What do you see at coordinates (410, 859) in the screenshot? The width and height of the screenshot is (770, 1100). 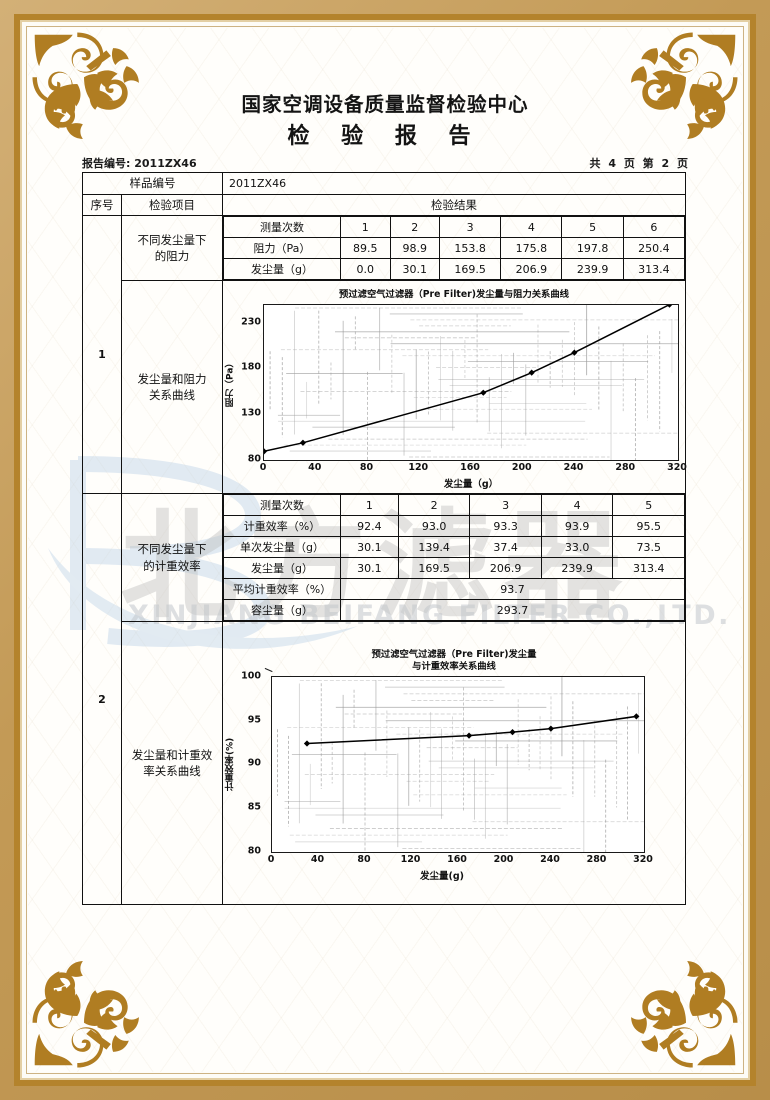 I see `x-tick-label: 120` at bounding box center [410, 859].